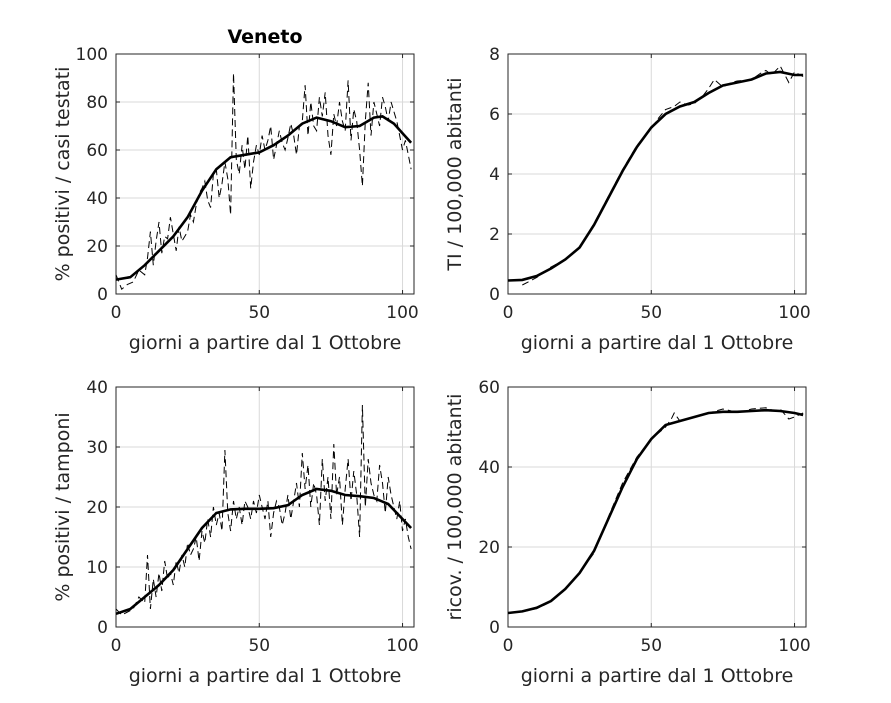  I want to click on raw-data-line, so click(263, 182).